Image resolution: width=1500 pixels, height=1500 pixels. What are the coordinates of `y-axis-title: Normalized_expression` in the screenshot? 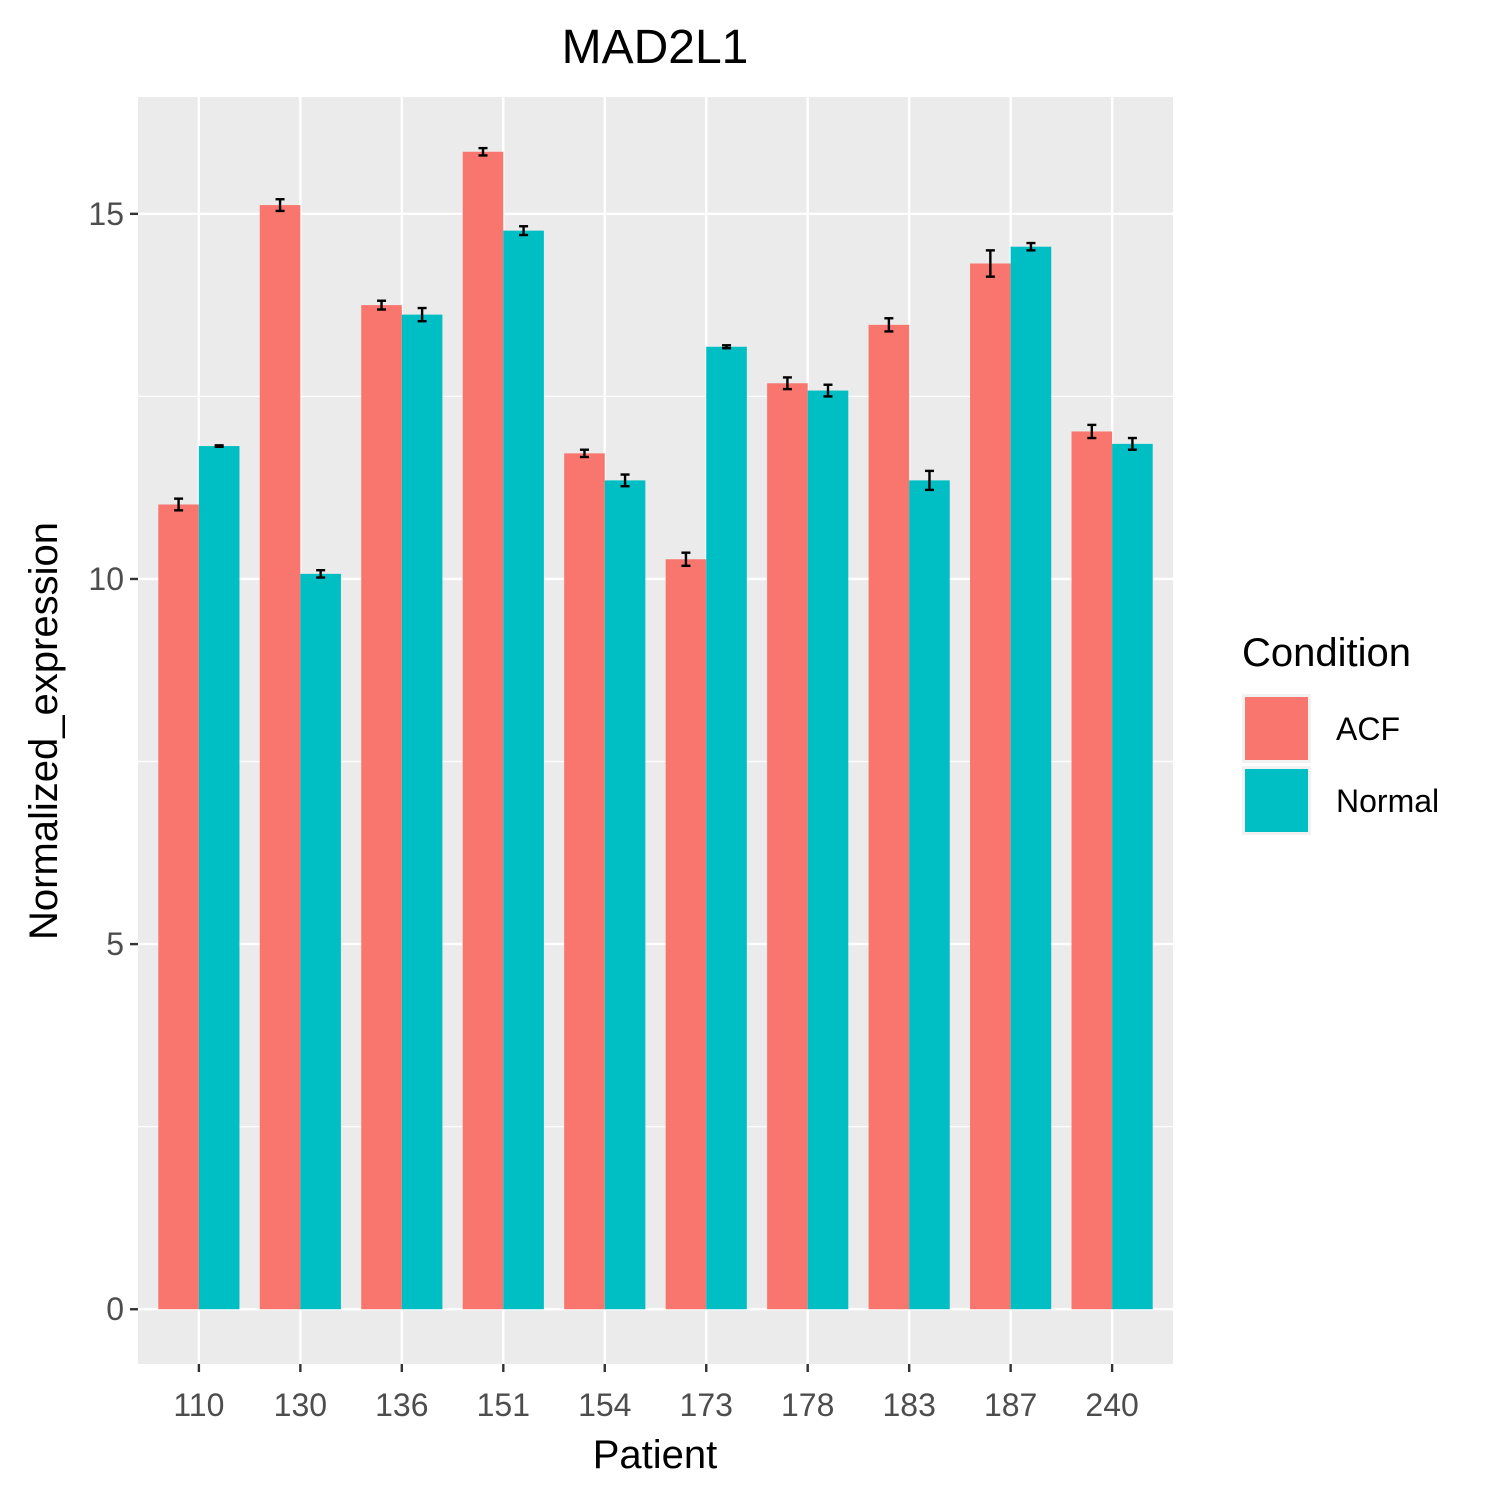 It's located at (44, 731).